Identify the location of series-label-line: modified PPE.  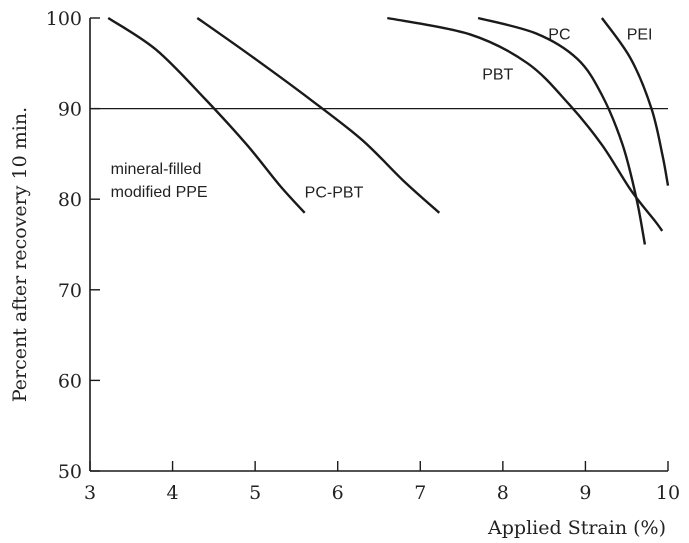
(159, 192).